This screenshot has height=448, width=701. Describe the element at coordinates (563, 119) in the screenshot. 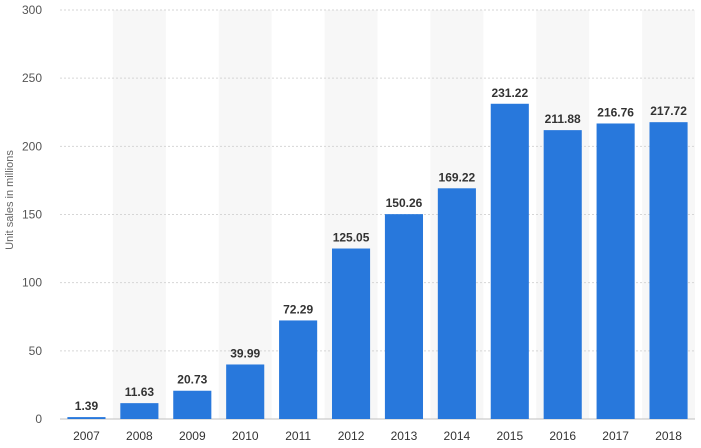

I see `bar-value-label: 211.88` at that location.